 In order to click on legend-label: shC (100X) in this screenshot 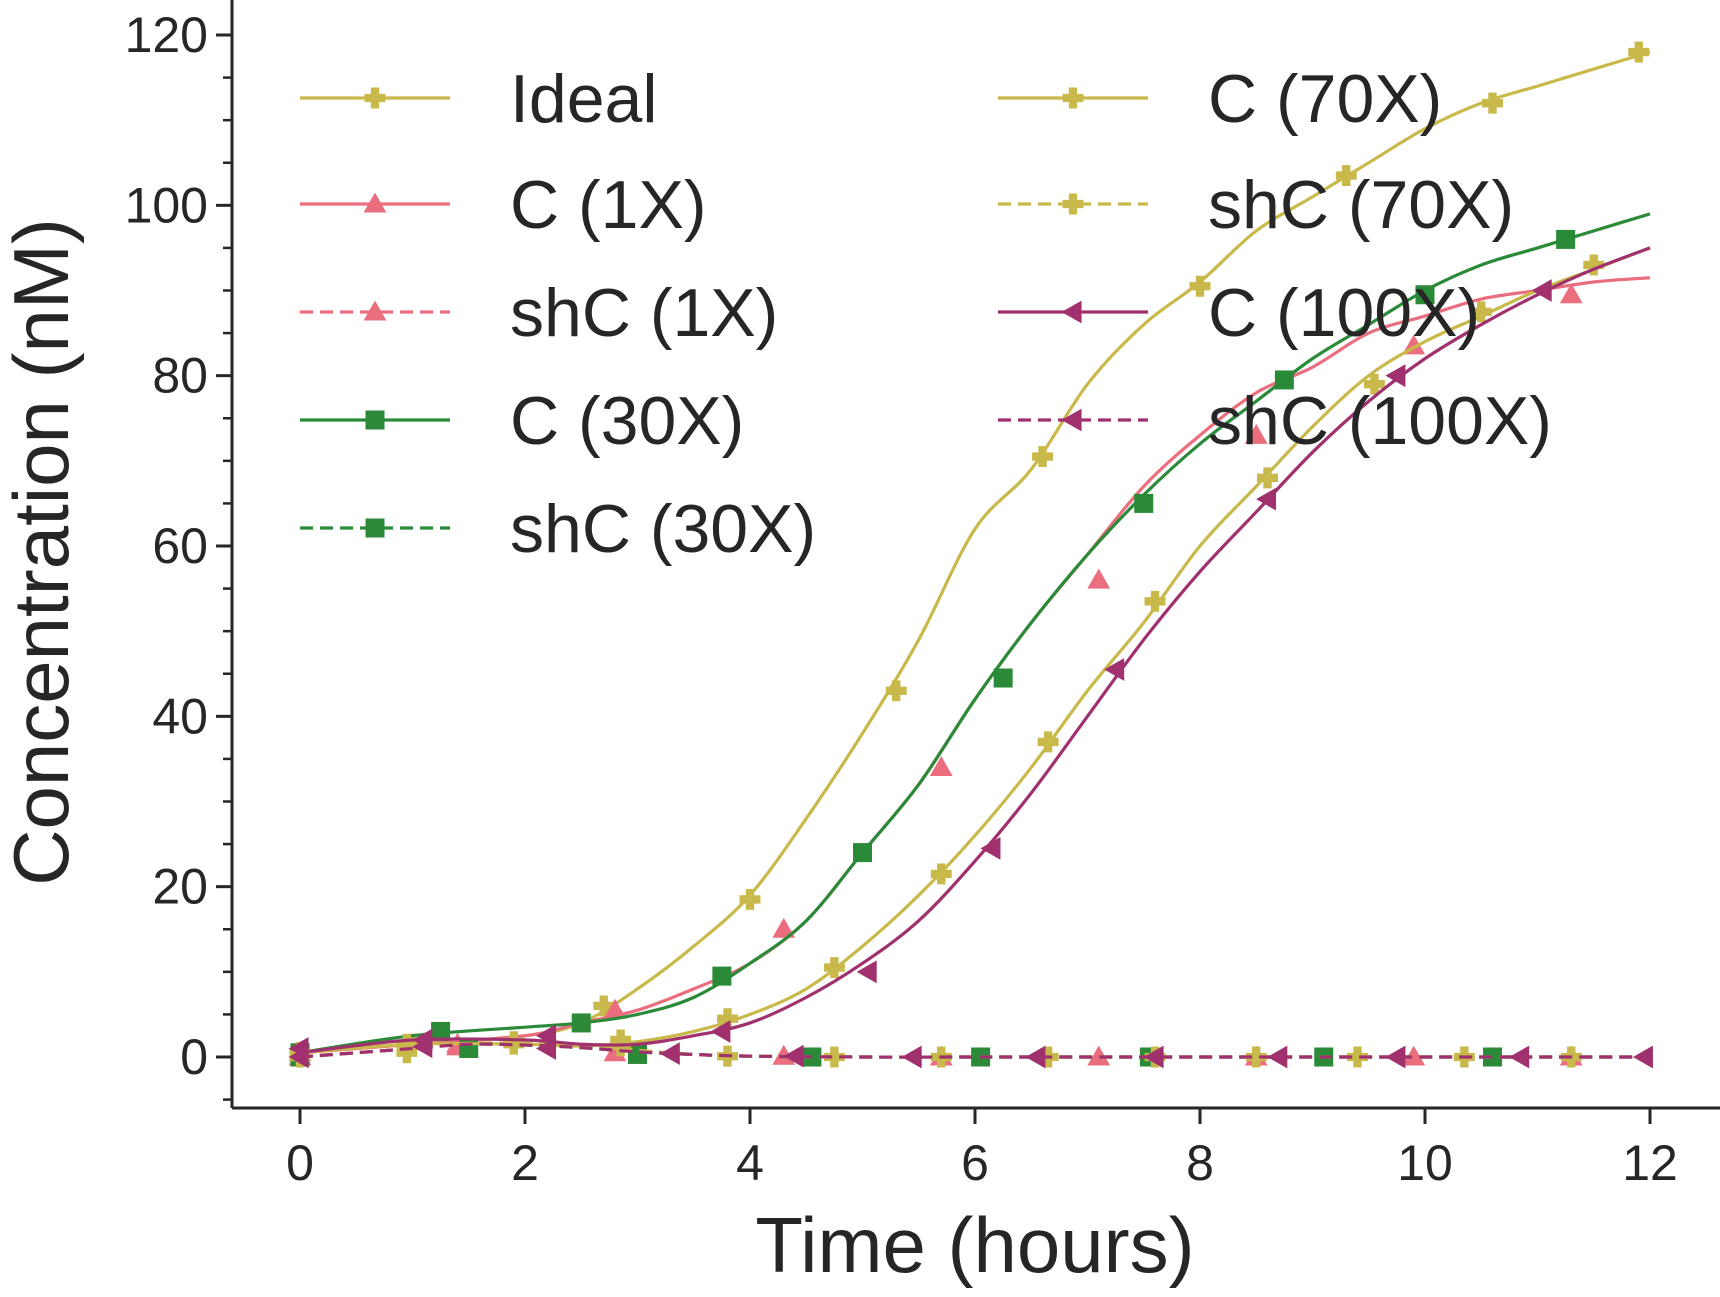, I will do `click(1380, 421)`.